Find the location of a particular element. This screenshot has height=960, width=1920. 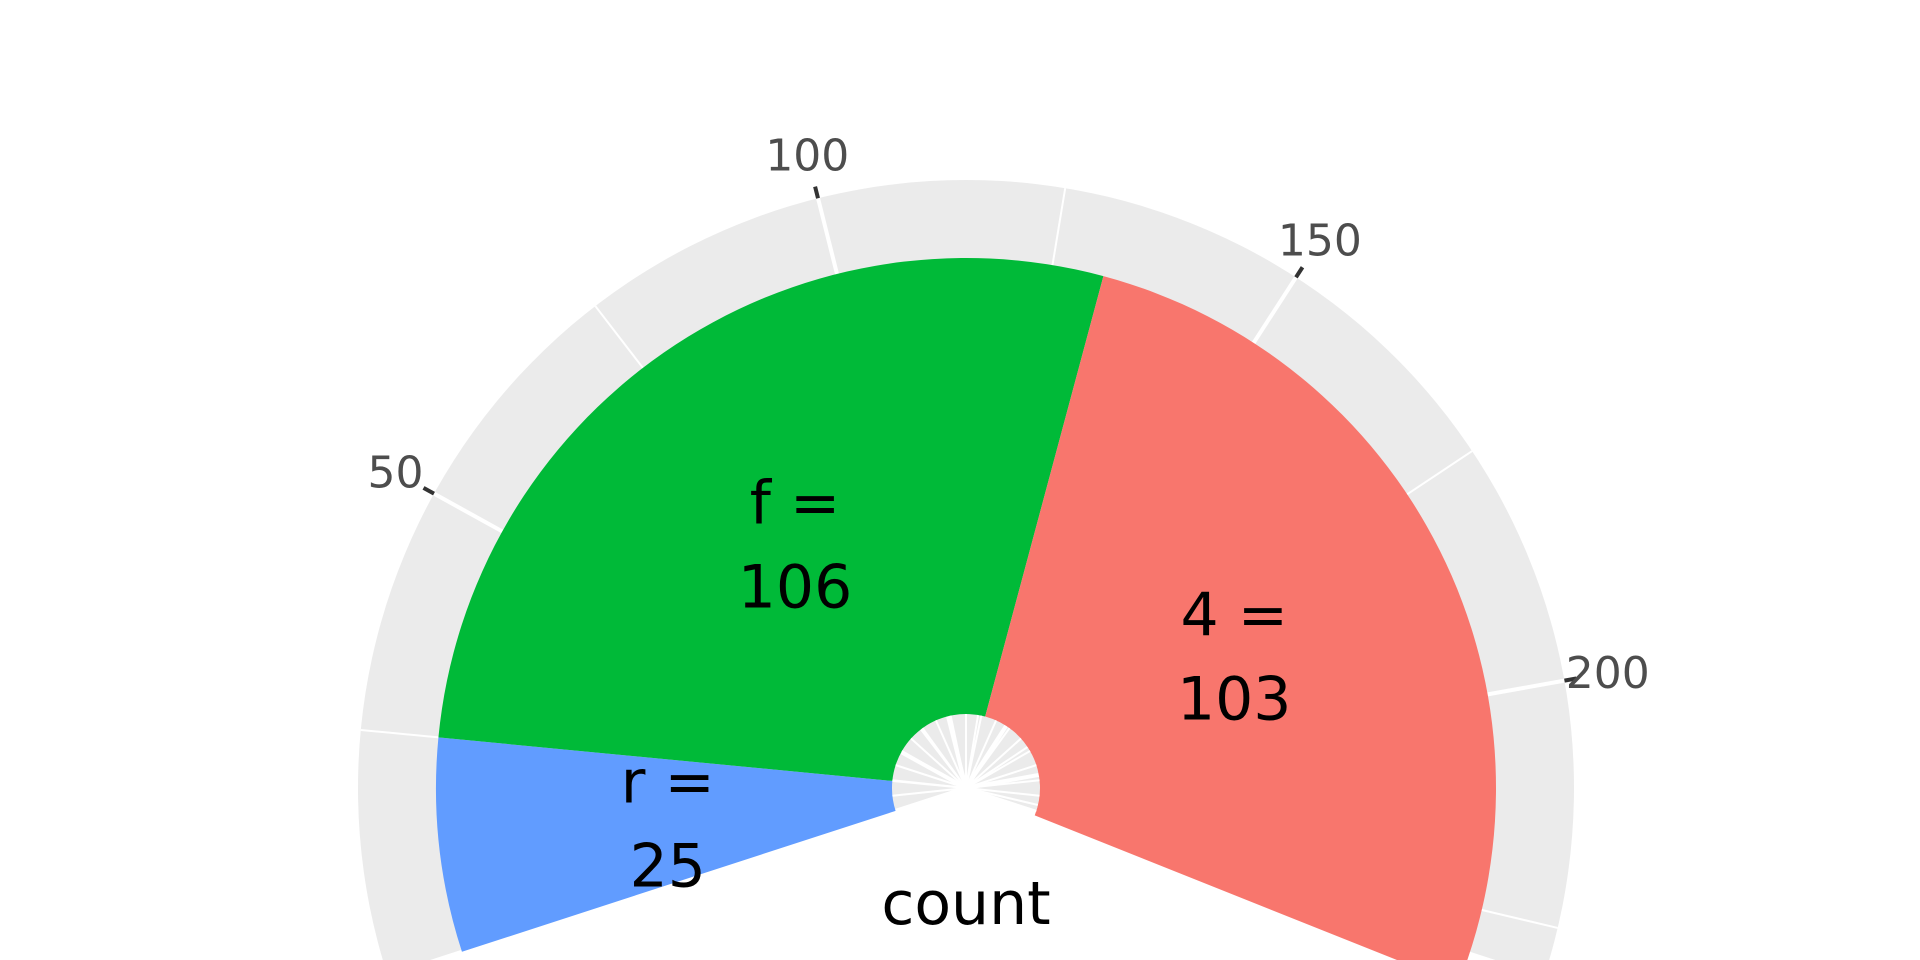

inner-grid-lines is located at coordinates (966, 763).